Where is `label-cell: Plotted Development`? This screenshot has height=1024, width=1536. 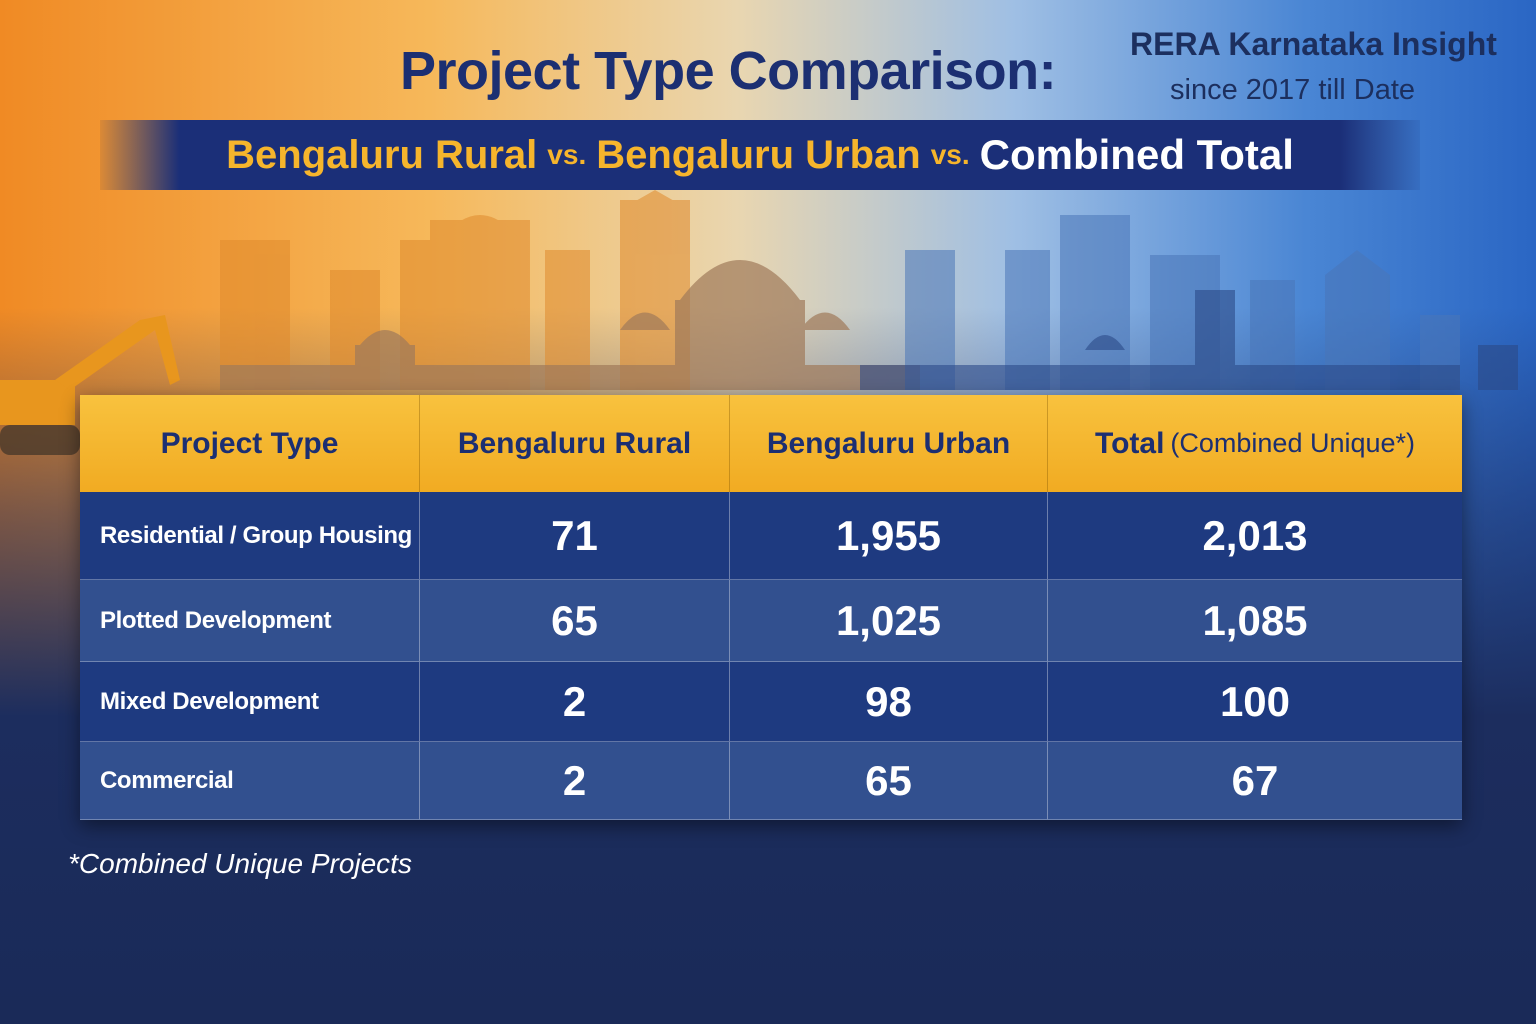
label-cell: Plotted Development is located at coordinates (250, 621).